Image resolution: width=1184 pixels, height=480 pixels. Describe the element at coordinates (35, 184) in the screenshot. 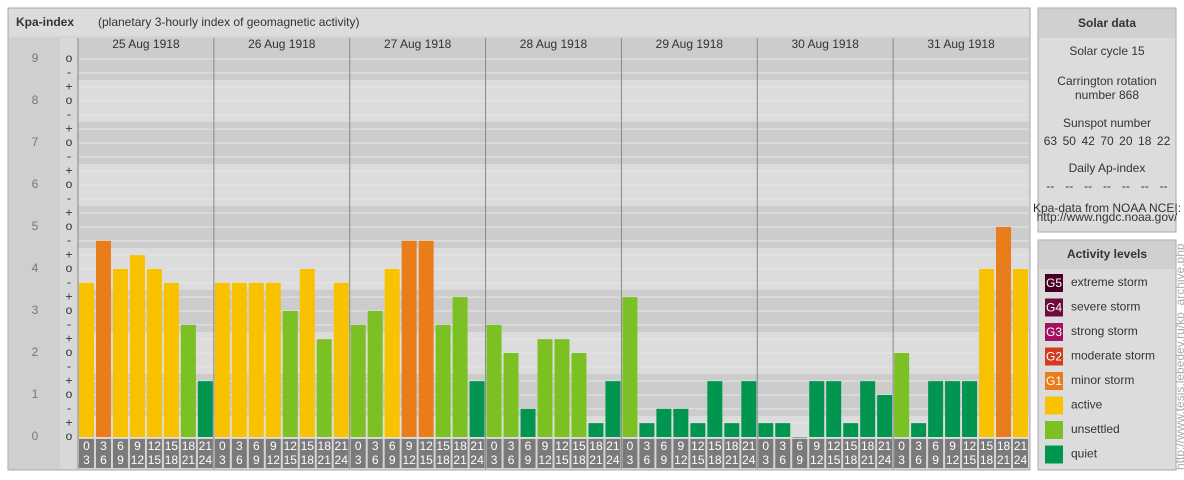

I see `y-tick-label: 6` at that location.